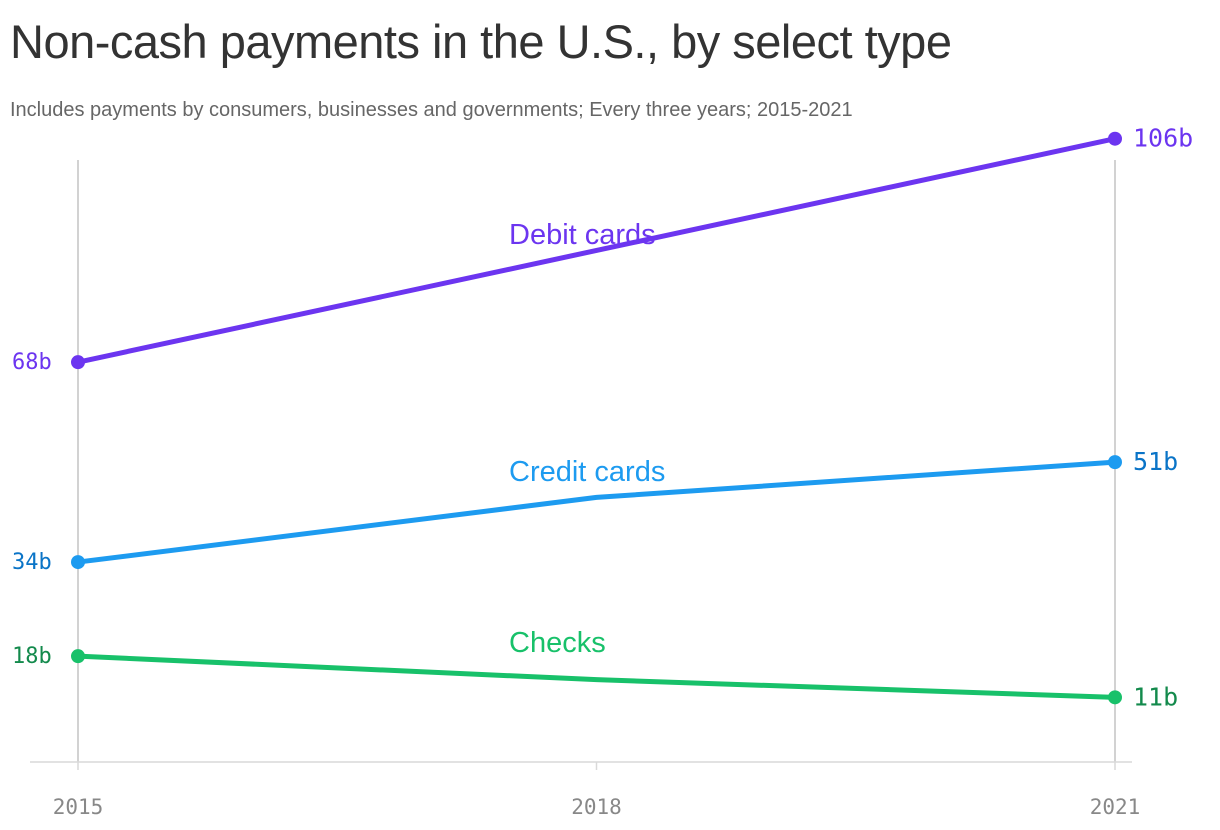 The image size is (1220, 830). Describe the element at coordinates (582, 235) in the screenshot. I see `series-label-debit-cards: Debit cards` at that location.